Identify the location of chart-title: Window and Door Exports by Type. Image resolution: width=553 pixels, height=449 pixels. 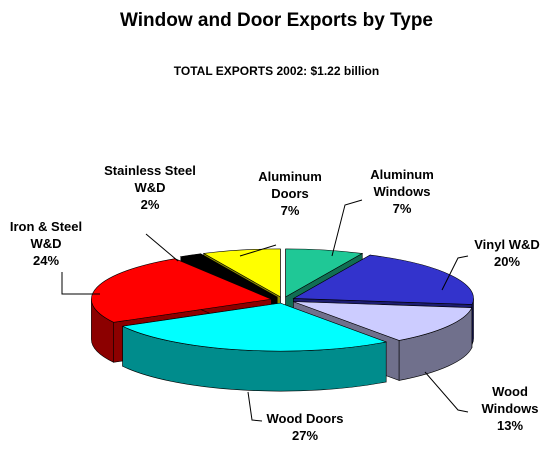
(276, 20).